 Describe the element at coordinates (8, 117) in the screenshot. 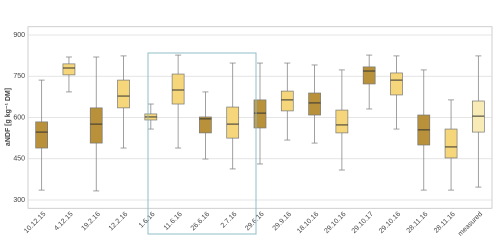

I see `y-axis-label: aNDF [g kg⁻¹ DM]` at that location.